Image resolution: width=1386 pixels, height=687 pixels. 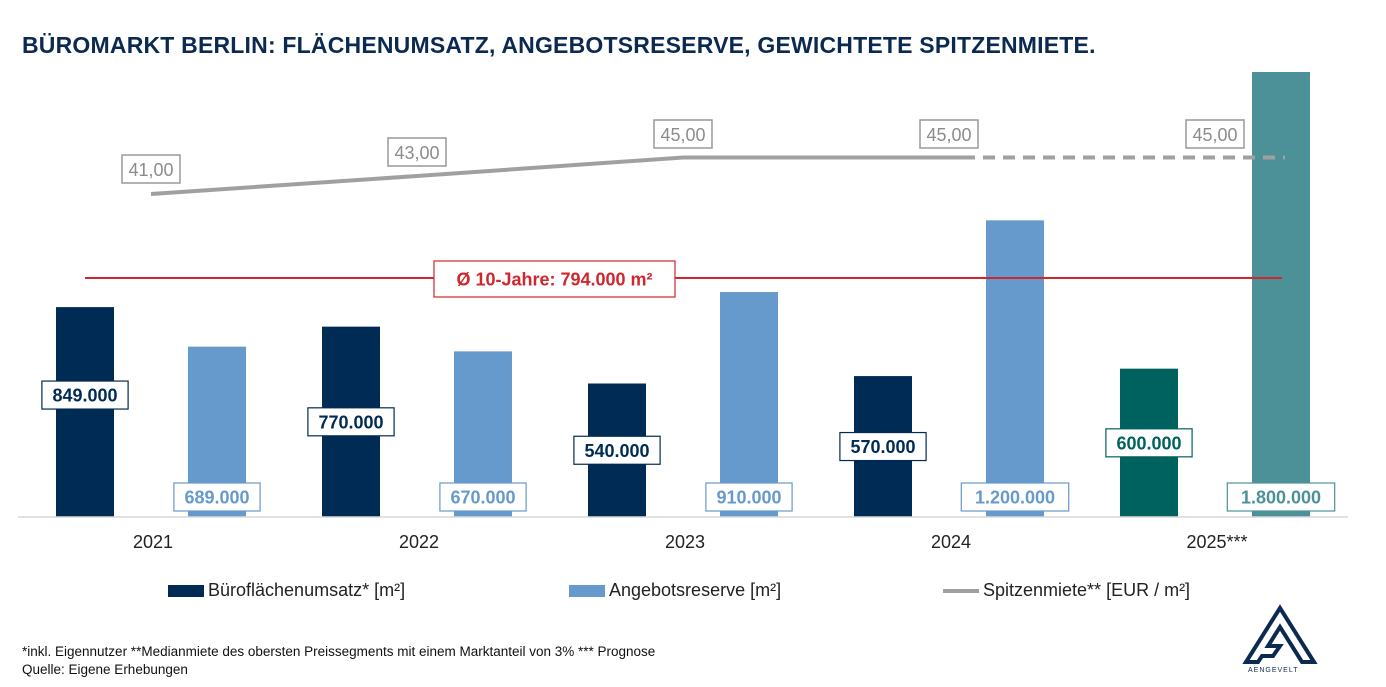 I want to click on legend-swatch-miete, so click(x=961, y=591).